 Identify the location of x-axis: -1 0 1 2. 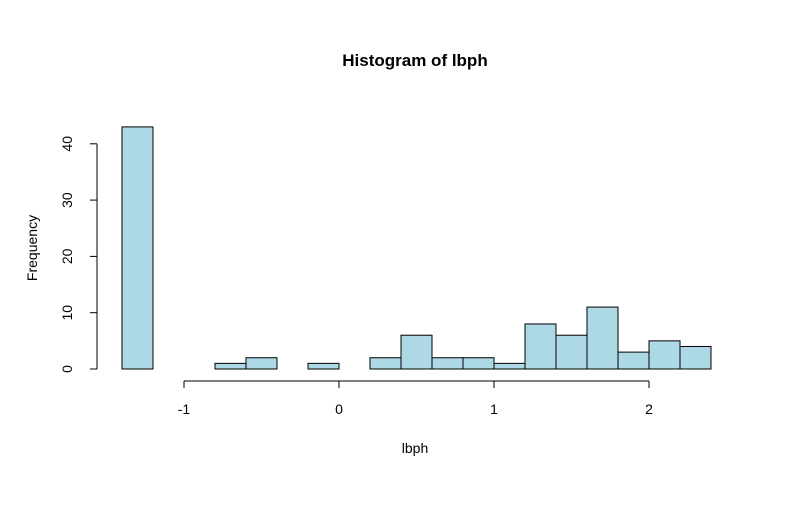
(415, 398).